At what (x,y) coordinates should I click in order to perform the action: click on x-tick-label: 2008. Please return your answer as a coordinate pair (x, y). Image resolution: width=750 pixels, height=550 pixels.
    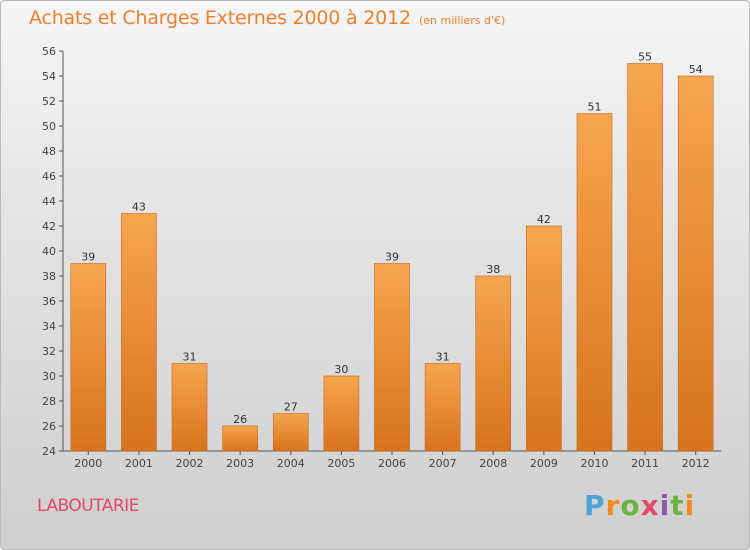
    Looking at the image, I should click on (493, 463).